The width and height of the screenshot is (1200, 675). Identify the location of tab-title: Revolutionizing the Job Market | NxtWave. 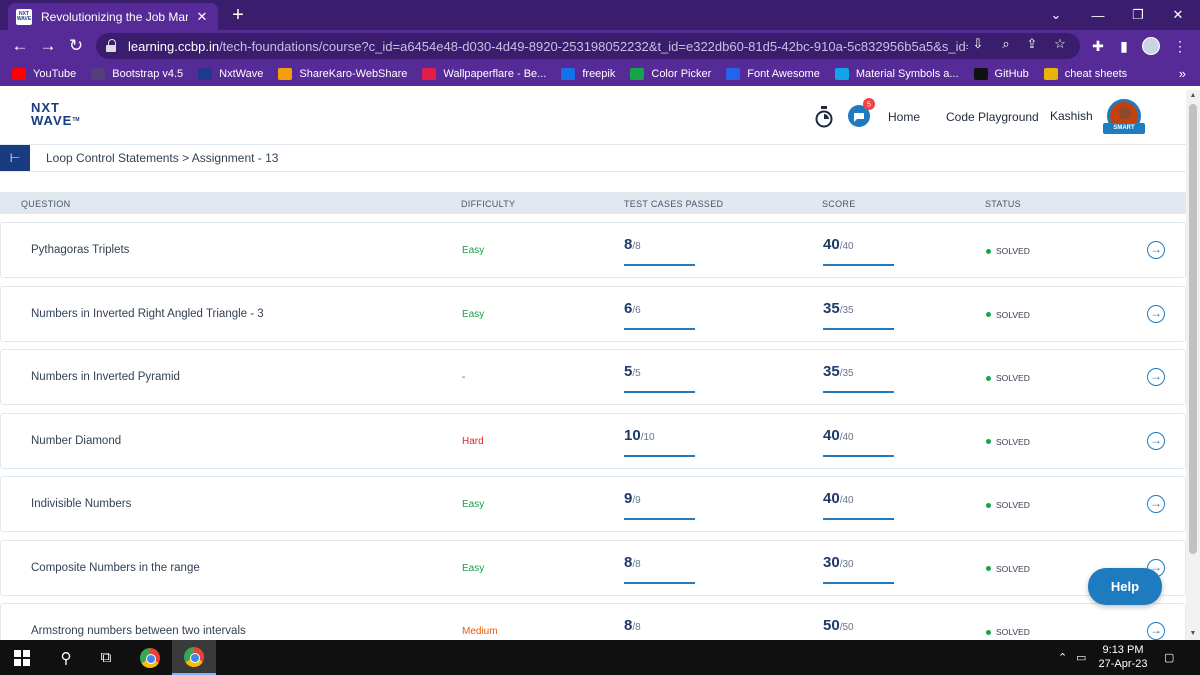
(114, 16).